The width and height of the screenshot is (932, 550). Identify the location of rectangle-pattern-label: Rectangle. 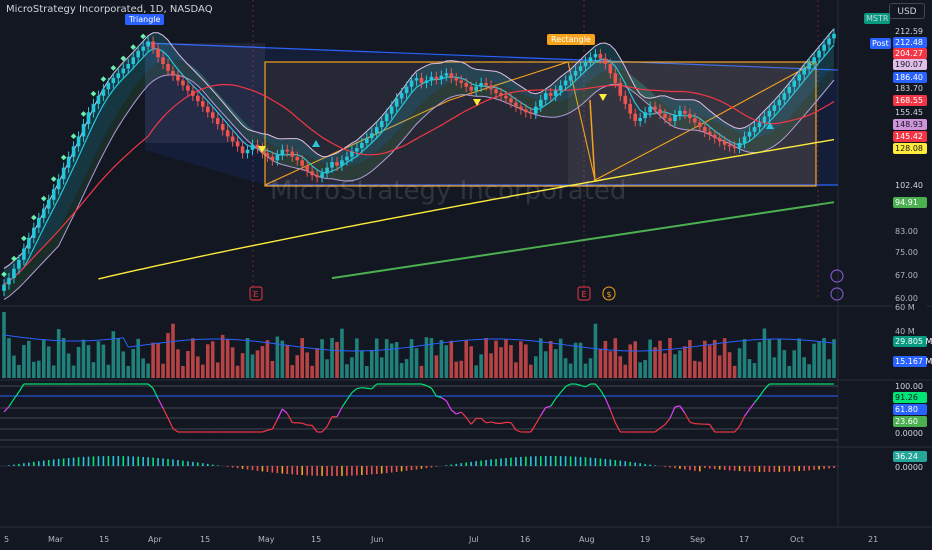
(571, 39).